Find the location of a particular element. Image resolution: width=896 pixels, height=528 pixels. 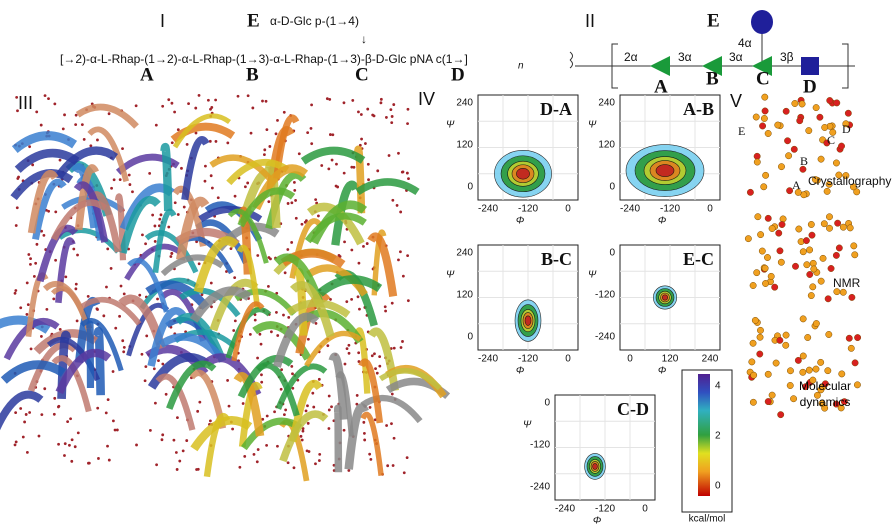

residue-label: D is located at coordinates (810, 86).